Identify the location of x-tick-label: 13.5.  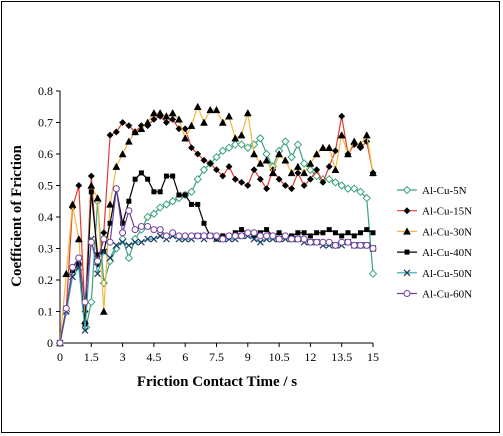
(341, 357).